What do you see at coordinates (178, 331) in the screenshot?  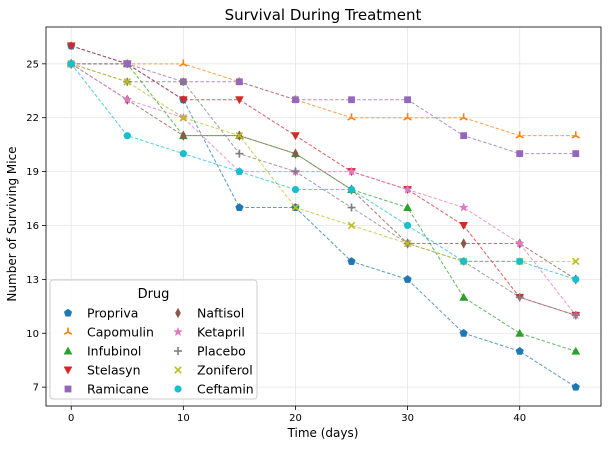 I see `legend-marker-ketapril` at bounding box center [178, 331].